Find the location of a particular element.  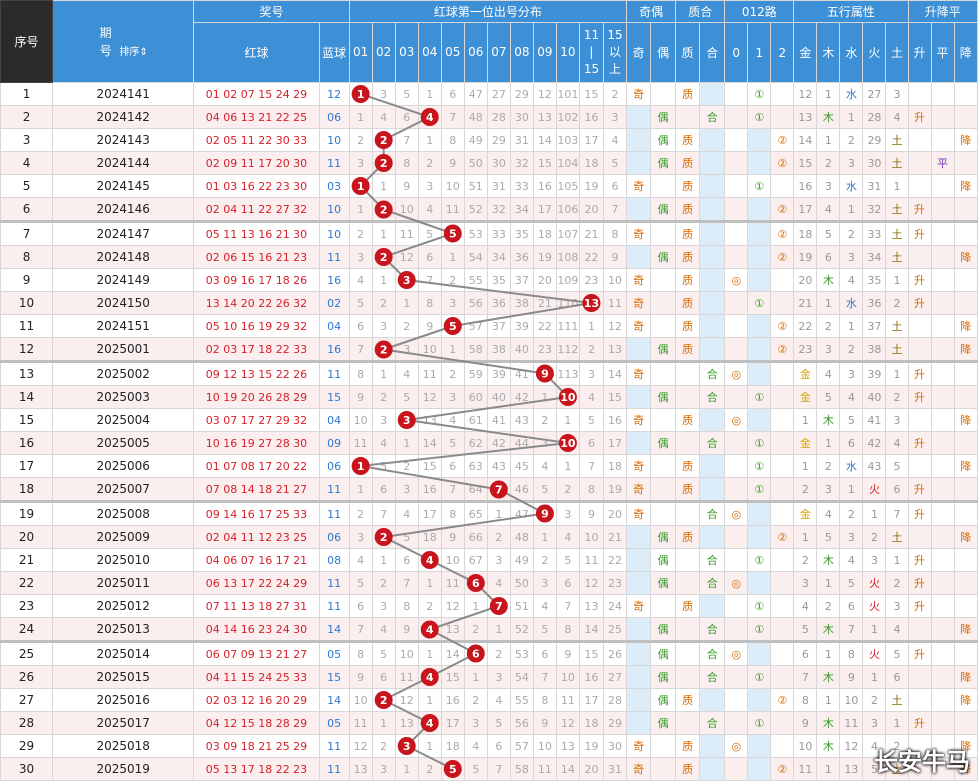

red-balls: 03 09 18 21 25 29 is located at coordinates (256, 746).